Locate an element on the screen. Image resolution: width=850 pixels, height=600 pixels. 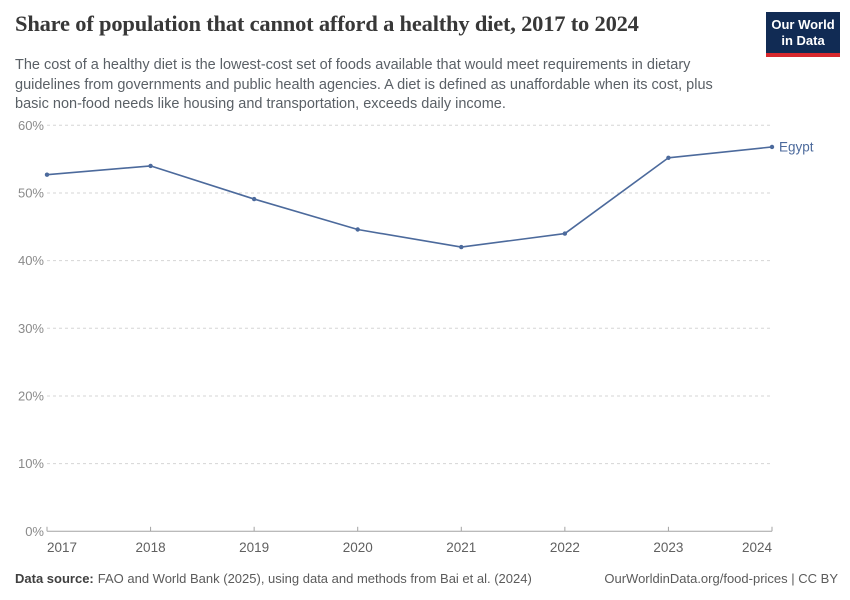
y-axis-tick-label: 50% is located at coordinates (31, 192).